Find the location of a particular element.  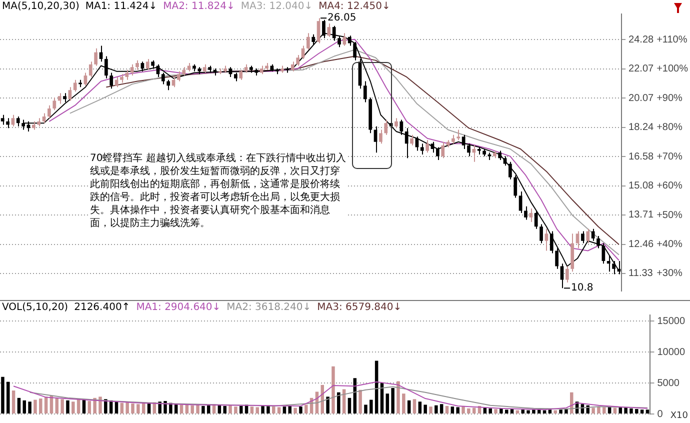

text: MA3: 12.040↓ is located at coordinates (276, 6).